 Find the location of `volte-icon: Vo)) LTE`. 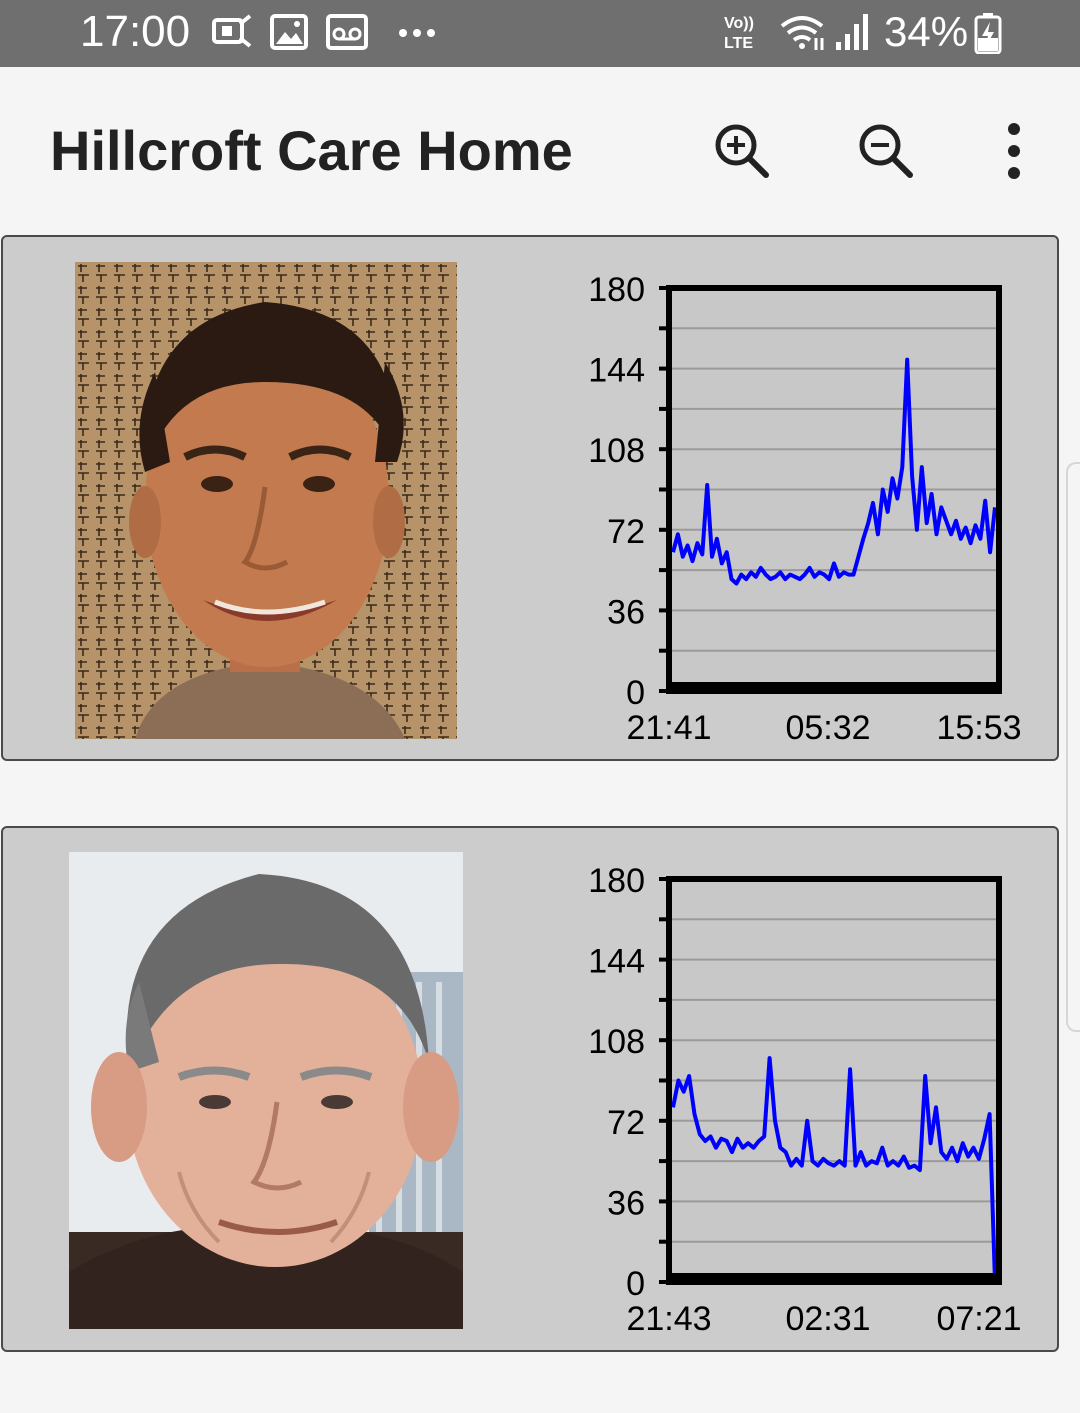

volte-icon: Vo)) LTE is located at coordinates (743, 34).